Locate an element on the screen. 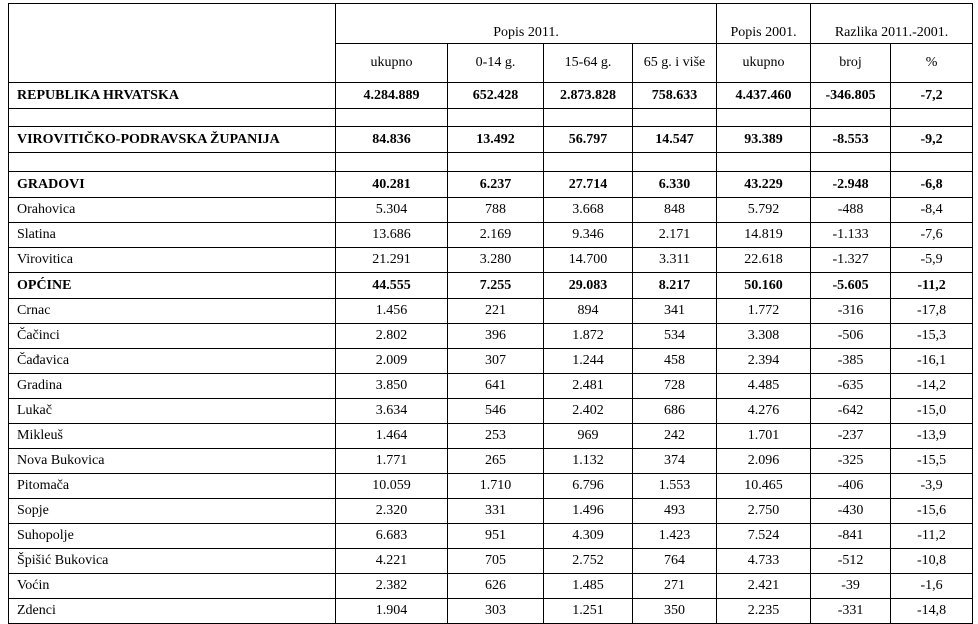 The image size is (978, 624). cell-value: 27.714 is located at coordinates (588, 184).